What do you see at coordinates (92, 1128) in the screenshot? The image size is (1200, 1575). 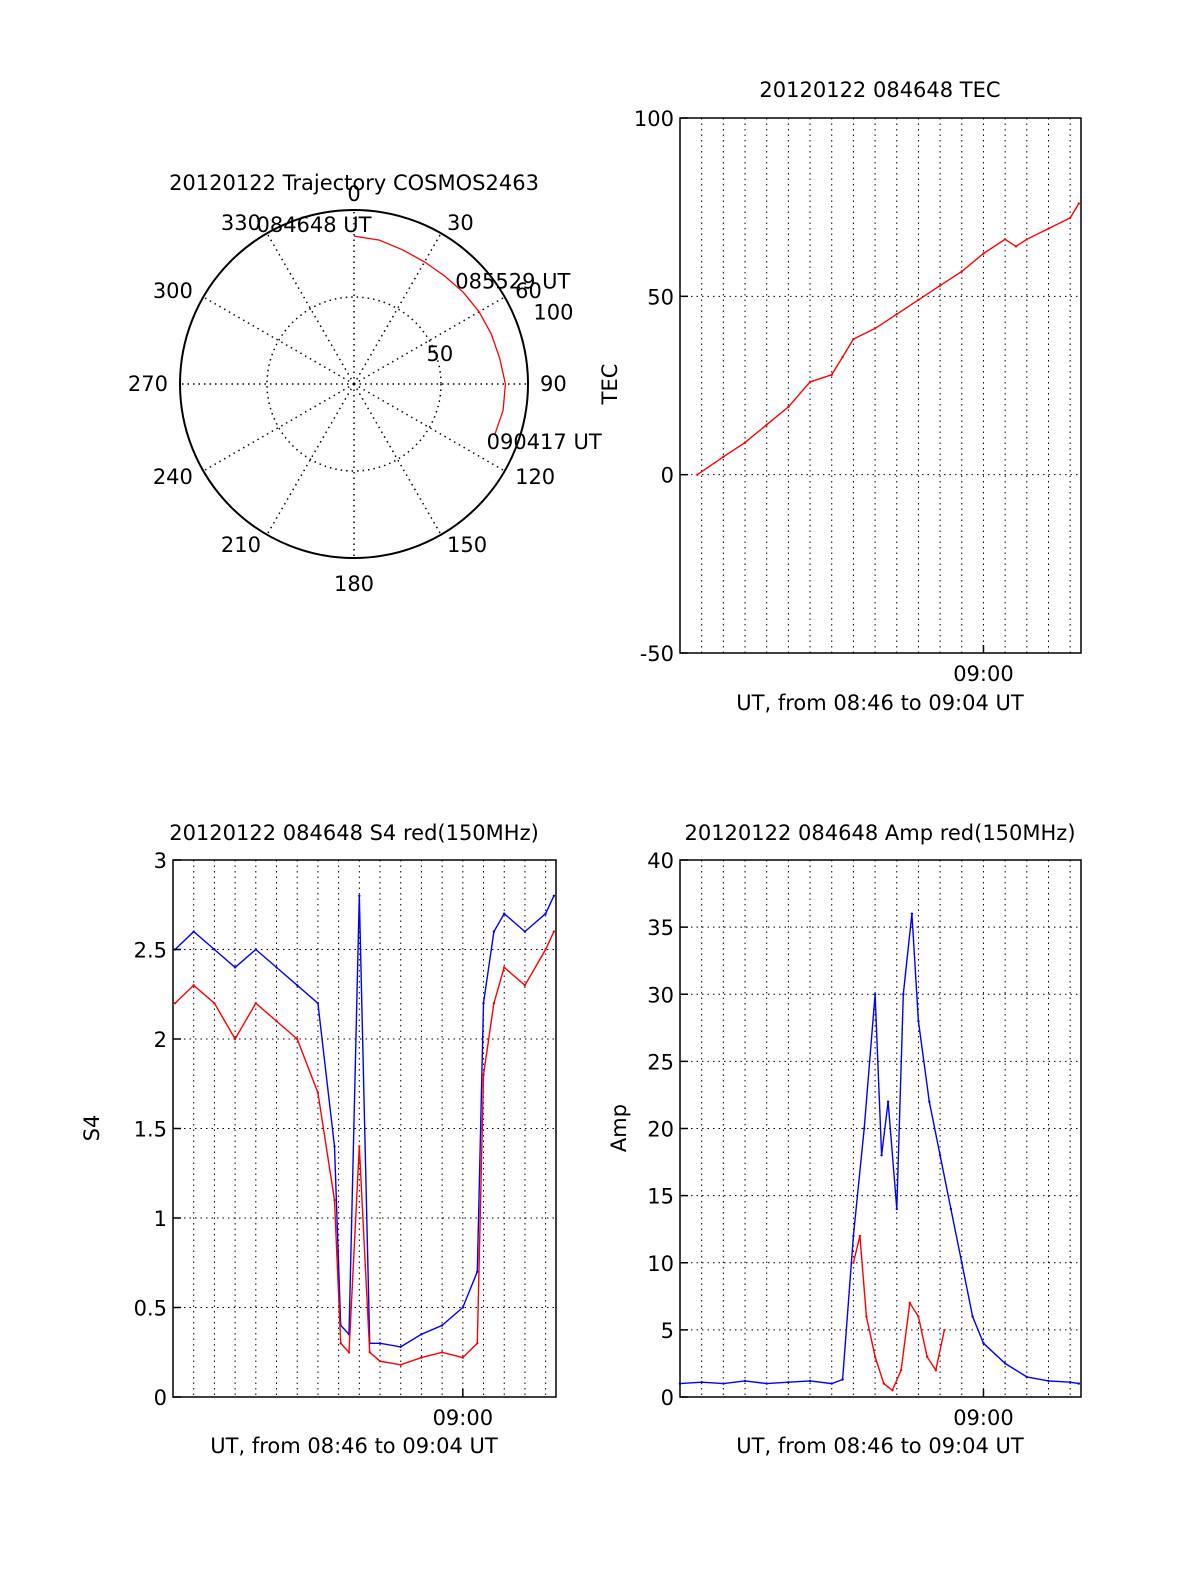 I see `s4-y-axis-label: S4` at bounding box center [92, 1128].